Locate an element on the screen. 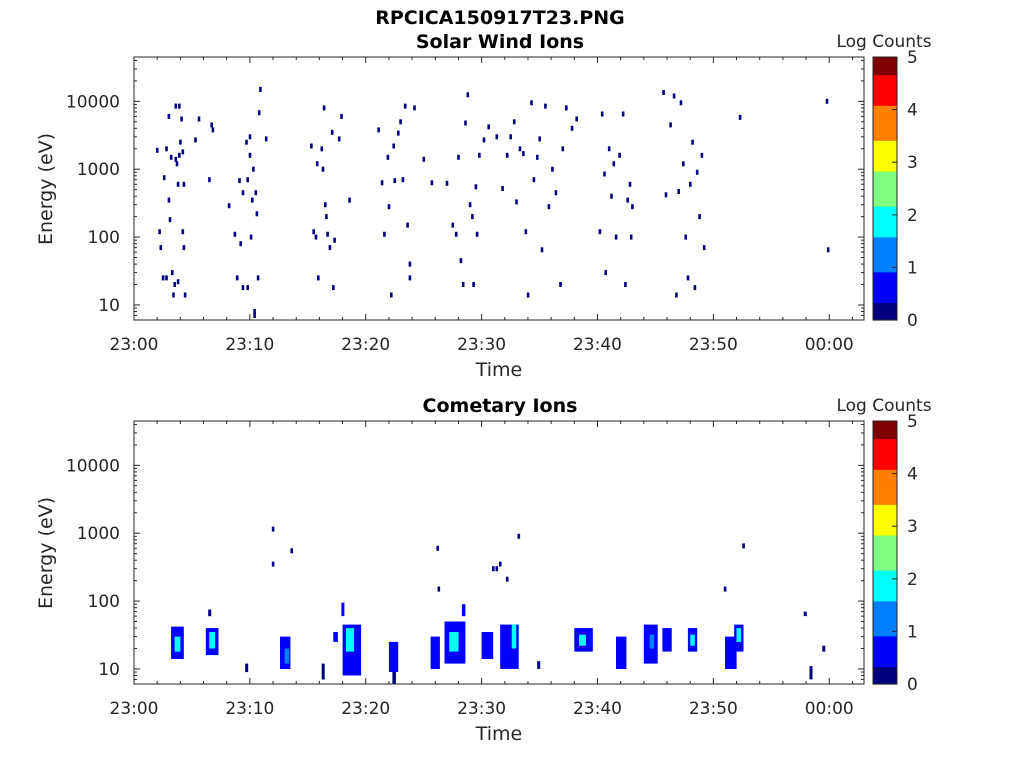 The image size is (1024, 768). x-tick-label: 23:20 is located at coordinates (365, 345).